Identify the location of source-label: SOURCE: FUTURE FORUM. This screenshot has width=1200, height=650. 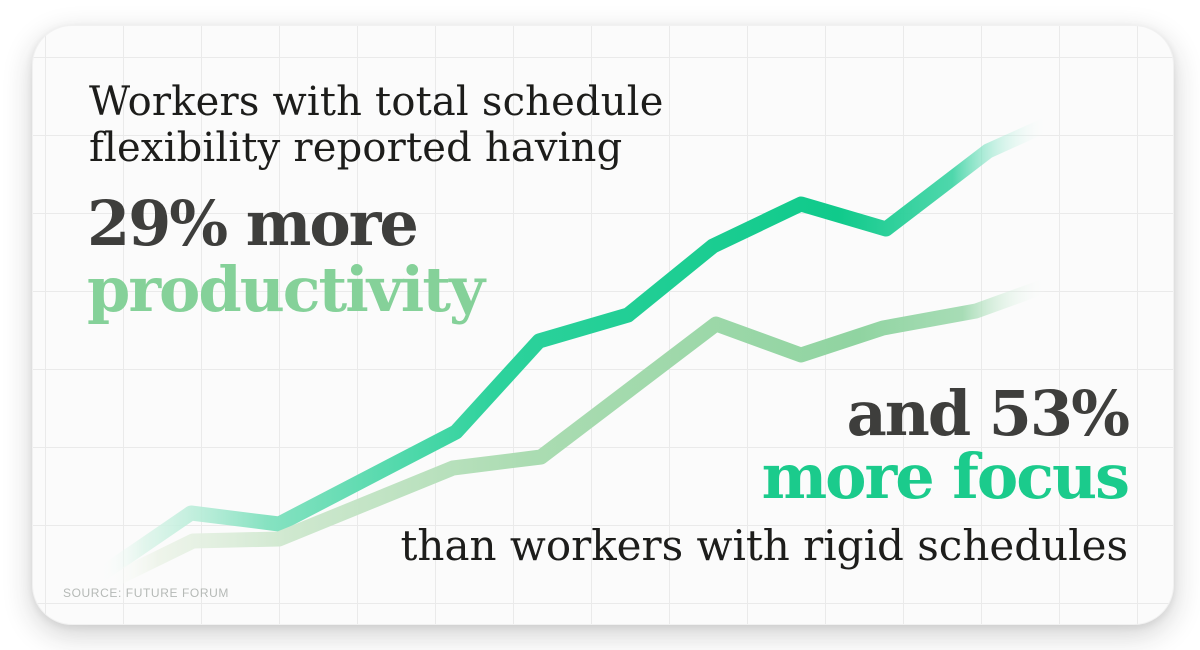
(146, 593).